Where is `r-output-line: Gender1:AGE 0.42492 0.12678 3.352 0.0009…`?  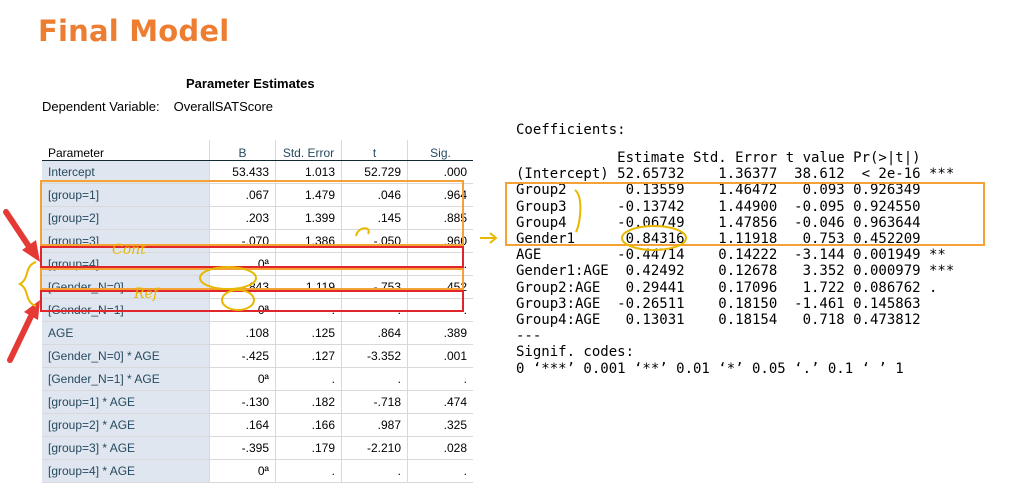 r-output-line: Gender1:AGE 0.42492 0.12678 3.352 0.0009… is located at coordinates (735, 271).